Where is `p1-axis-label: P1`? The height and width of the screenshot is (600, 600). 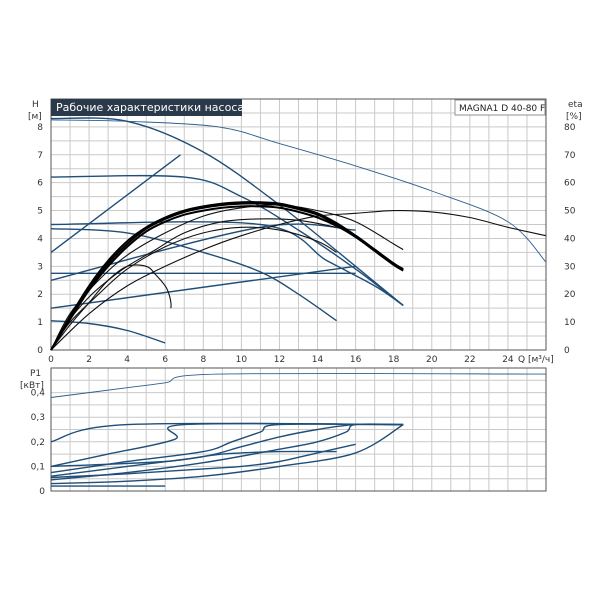
p1-axis-label: P1 is located at coordinates (35, 374).